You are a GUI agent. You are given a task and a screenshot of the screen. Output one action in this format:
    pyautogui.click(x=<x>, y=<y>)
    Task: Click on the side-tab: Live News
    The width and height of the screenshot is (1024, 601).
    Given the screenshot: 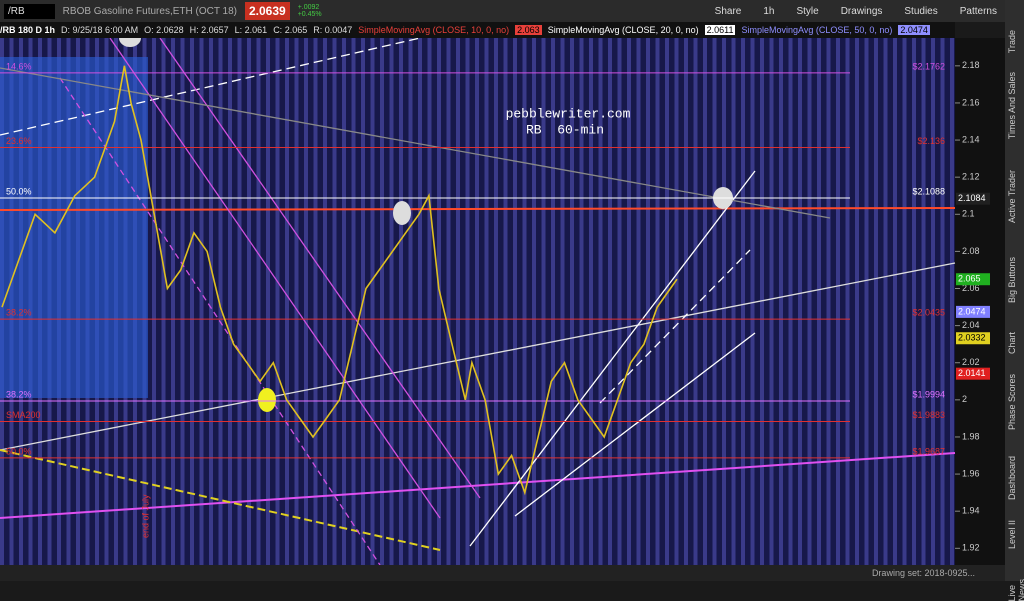 What is the action you would take?
    pyautogui.click(x=1015, y=589)
    